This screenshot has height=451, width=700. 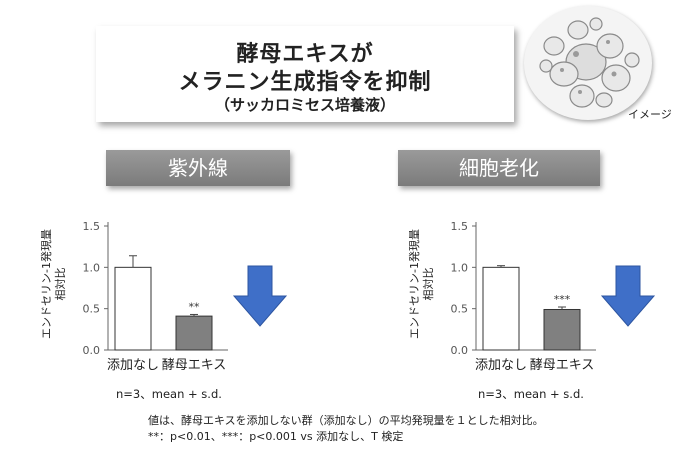 I want to click on chart-cell-aging: エンドセリン-1発現量 相対比 0.0 0.5 1.0 1.5 添加なし *** 酵母エキス, so click(x=532, y=296).